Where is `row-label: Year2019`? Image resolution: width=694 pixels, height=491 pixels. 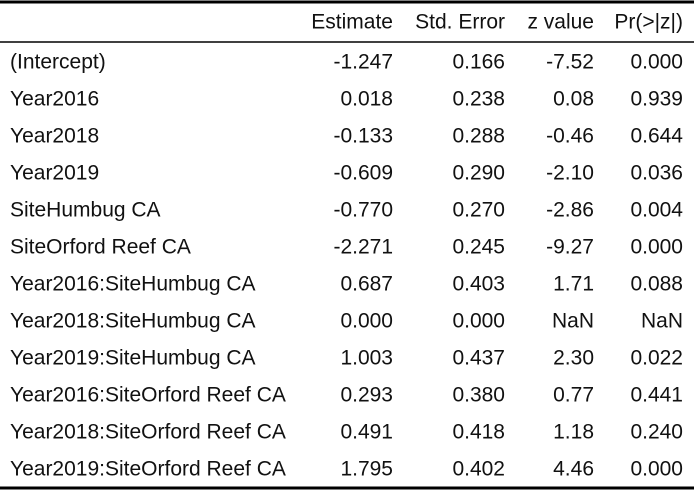
row-label: Year2019 is located at coordinates (54, 173).